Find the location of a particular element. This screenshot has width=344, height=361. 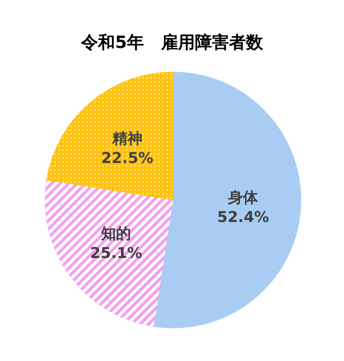

chart-title: 令和5年 雇用障害者数 is located at coordinates (172, 43).